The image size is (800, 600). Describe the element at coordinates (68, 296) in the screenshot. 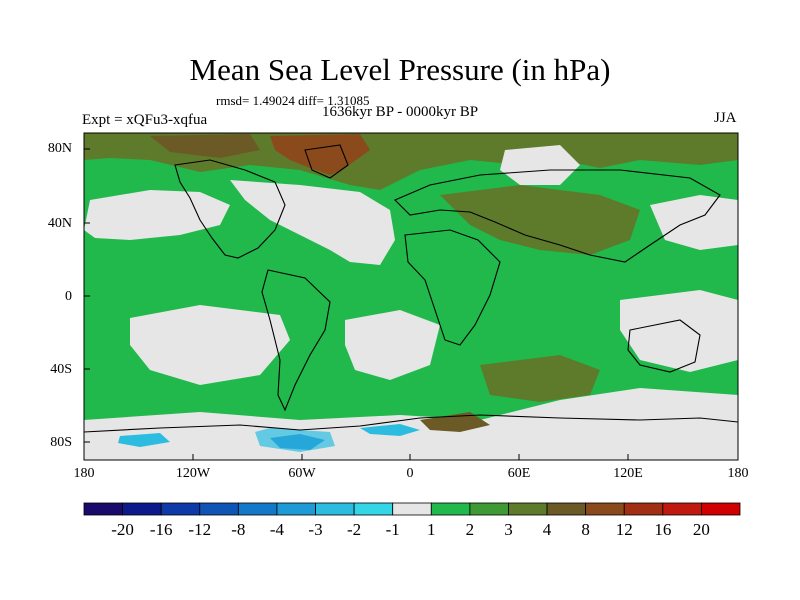

I see `lat-label-0: 0` at that location.